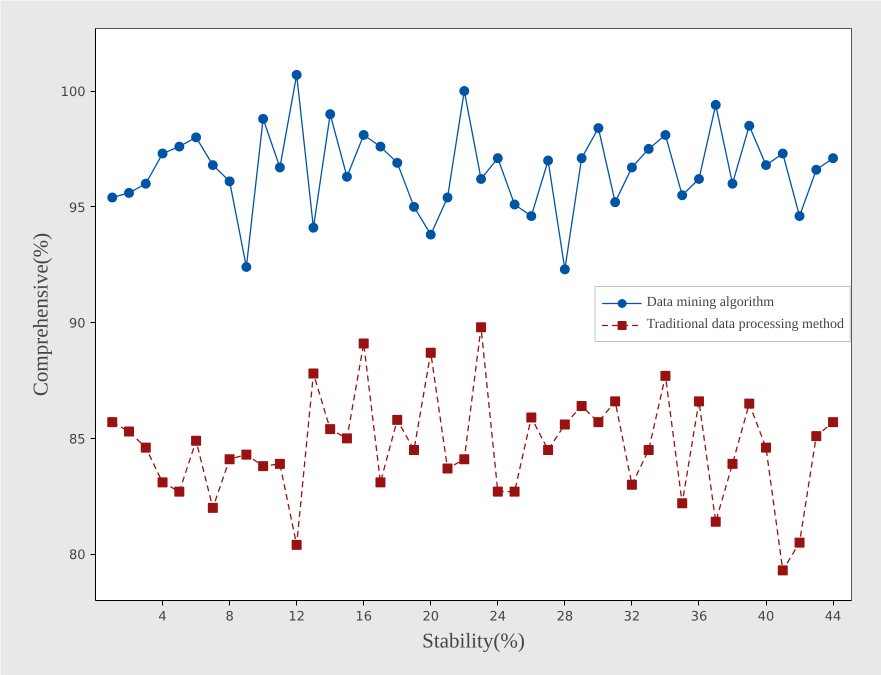 Image resolution: width=881 pixels, height=675 pixels. I want to click on y-tick-label: 95, so click(77, 208).